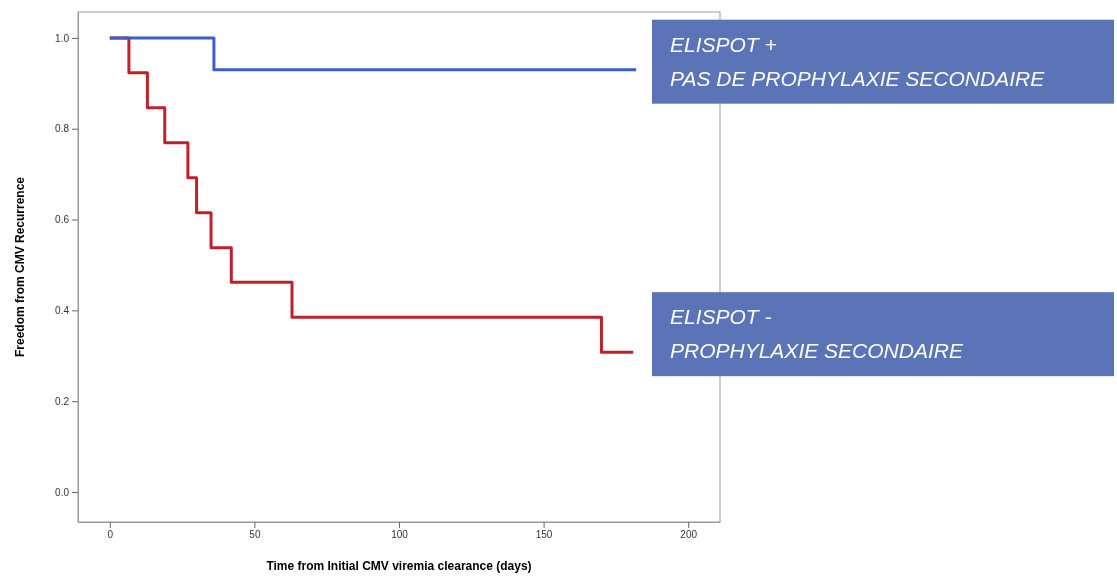 Image resolution: width=1117 pixels, height=578 pixels. I want to click on series-label: ELISPOT + PAS DE PROPHYLAXIE SECONDAIRE, so click(858, 61).